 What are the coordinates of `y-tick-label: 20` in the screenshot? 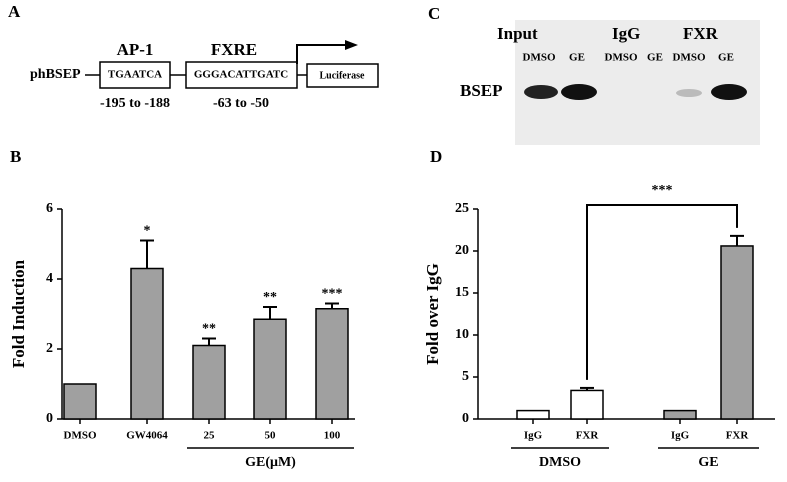 It's located at (462, 250).